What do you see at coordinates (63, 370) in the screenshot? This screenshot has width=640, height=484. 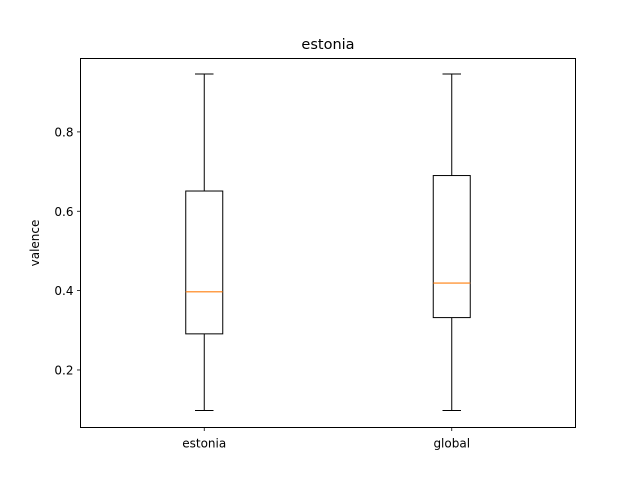 I see `y-tick-label: 0.2` at bounding box center [63, 370].